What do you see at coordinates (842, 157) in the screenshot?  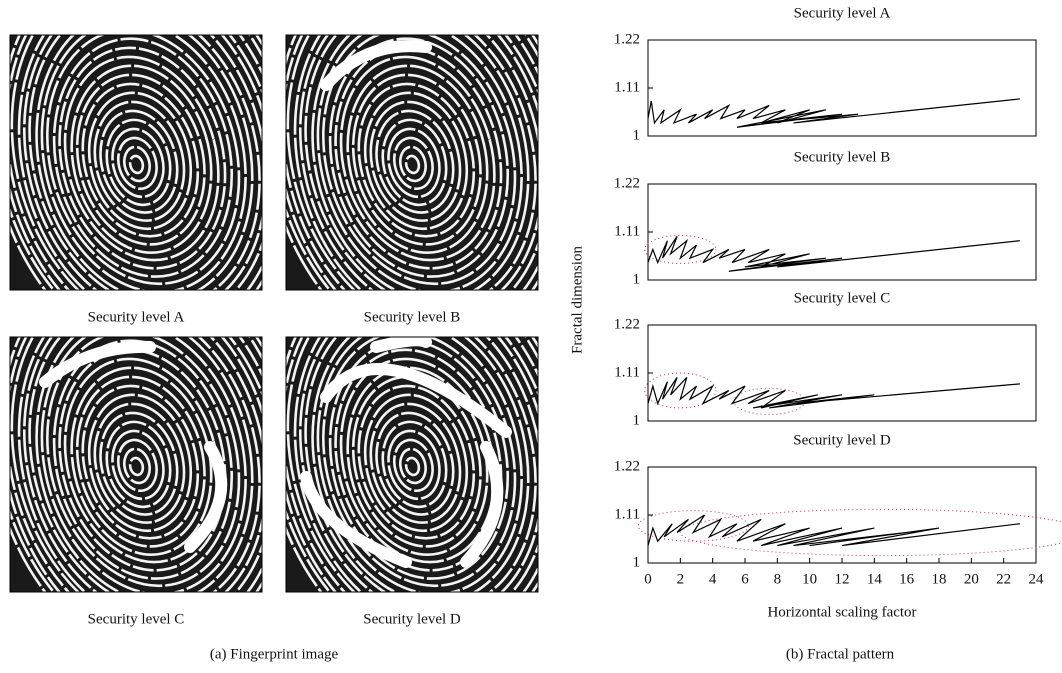 I see `chart-title: Security level B` at bounding box center [842, 157].